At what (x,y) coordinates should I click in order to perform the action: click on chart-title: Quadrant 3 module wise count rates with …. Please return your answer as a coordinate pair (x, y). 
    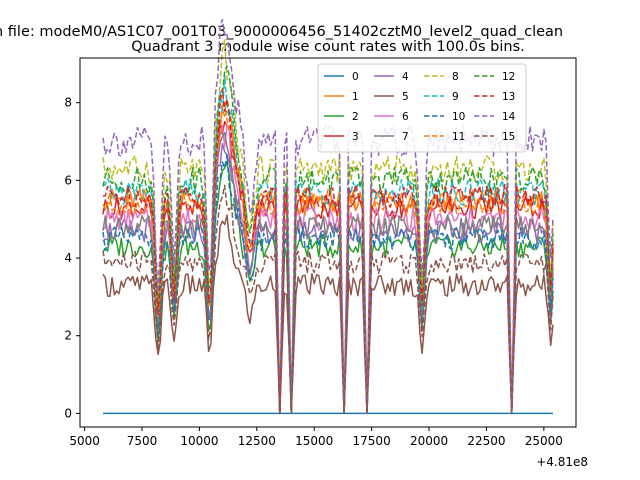
    Looking at the image, I should click on (328, 47).